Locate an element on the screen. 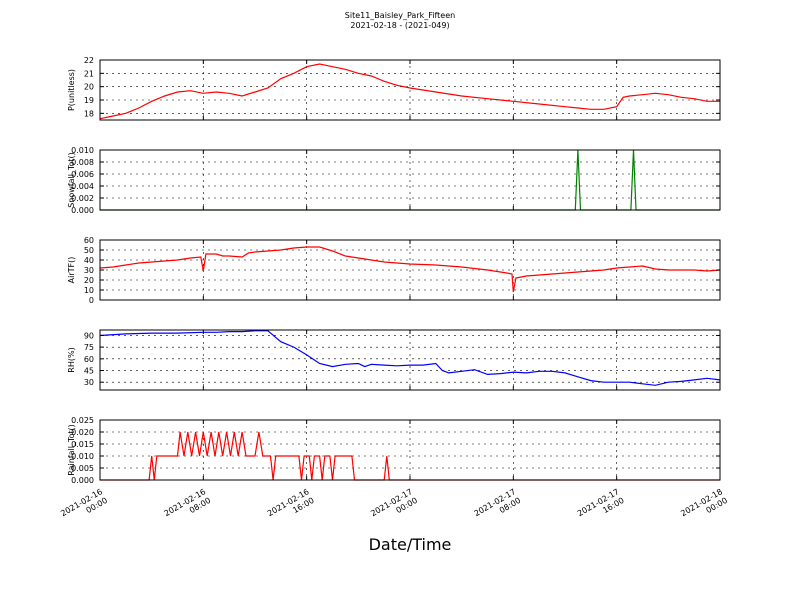 The width and height of the screenshot is (800, 600). y-tick-label: 0.004 is located at coordinates (82, 186).